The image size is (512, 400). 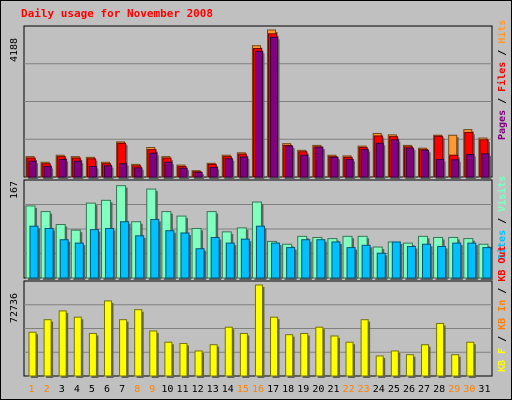 What do you see at coordinates (394, 389) in the screenshot?
I see `x-tick-label: 25` at bounding box center [394, 389].